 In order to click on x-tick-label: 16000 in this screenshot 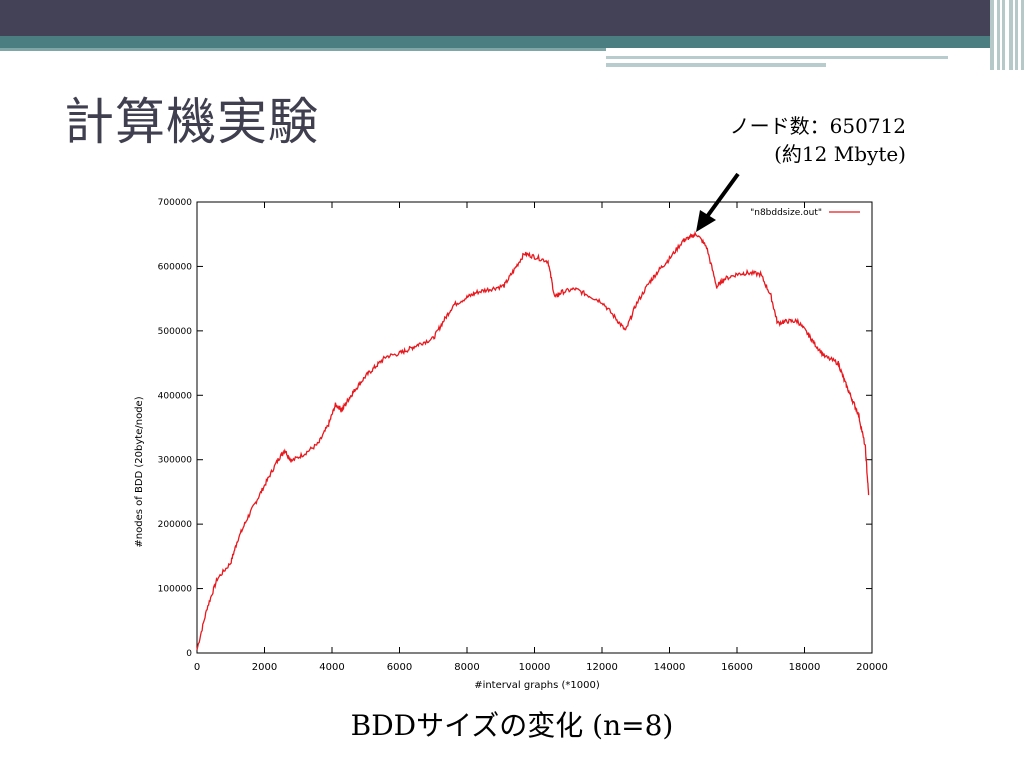, I will do `click(737, 667)`.